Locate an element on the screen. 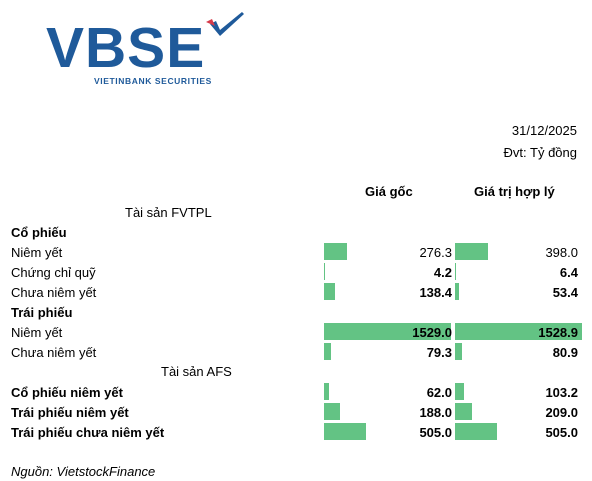 The width and height of the screenshot is (592, 481). fair-value: 505.0 is located at coordinates (561, 432).